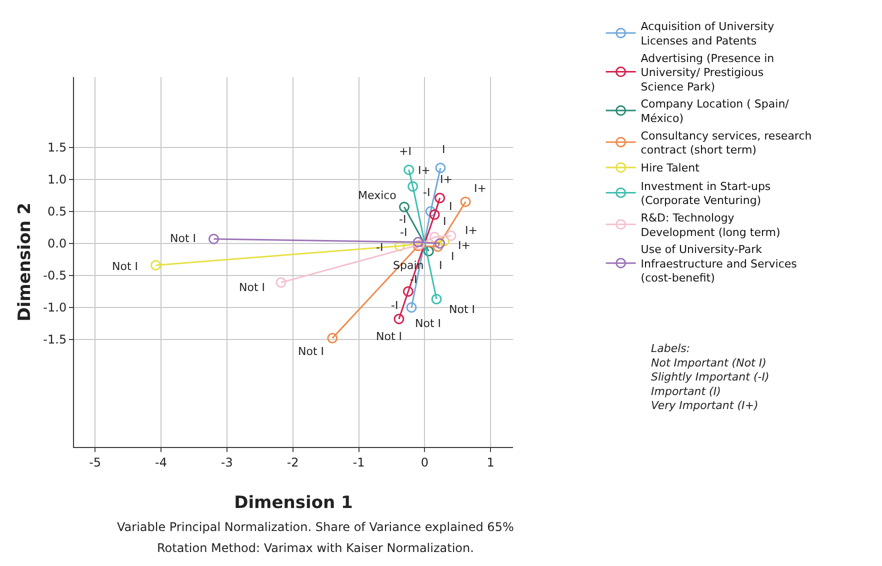 Image resolution: width=882 pixels, height=566 pixels. I want to click on x-axis-title: Dimension 1, so click(293, 503).